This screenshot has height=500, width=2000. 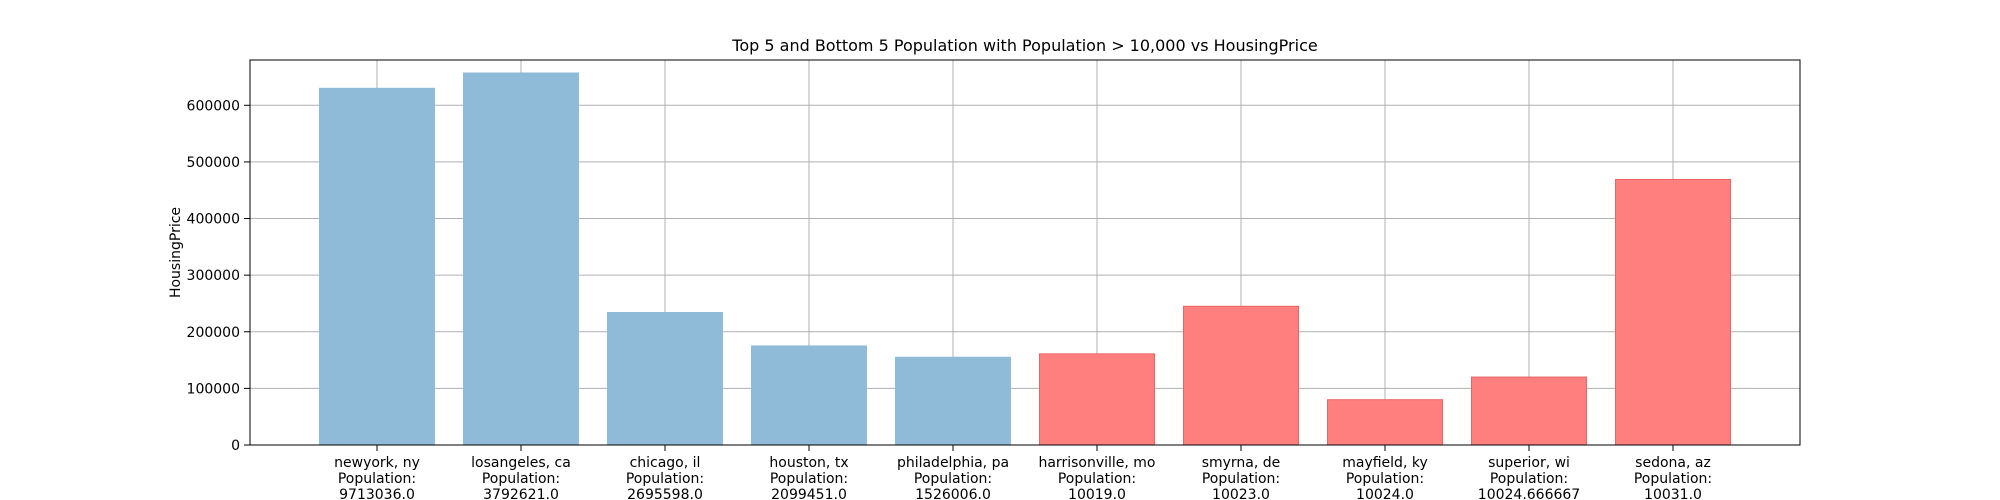 I want to click on x-tick-label-line: houston, tx, so click(x=808, y=463).